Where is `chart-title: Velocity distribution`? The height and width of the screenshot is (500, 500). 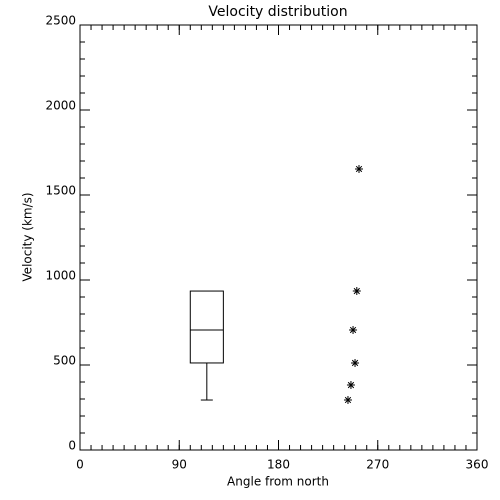
chart-title: Velocity distribution is located at coordinates (277, 12).